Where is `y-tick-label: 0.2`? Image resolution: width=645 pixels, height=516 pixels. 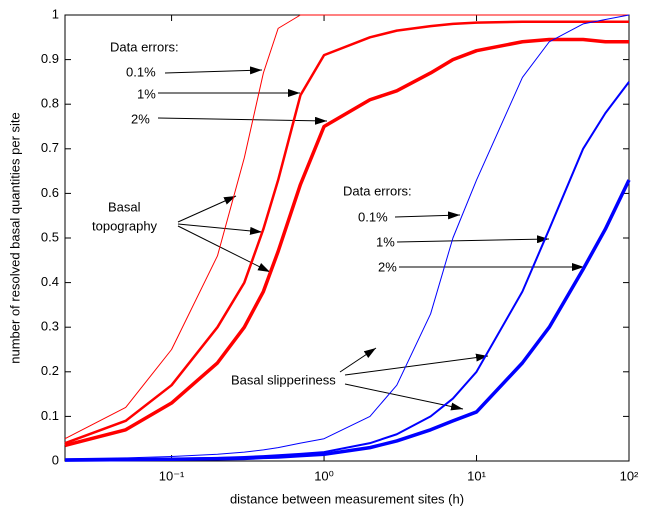 y-tick-label: 0.2 is located at coordinates (50, 370).